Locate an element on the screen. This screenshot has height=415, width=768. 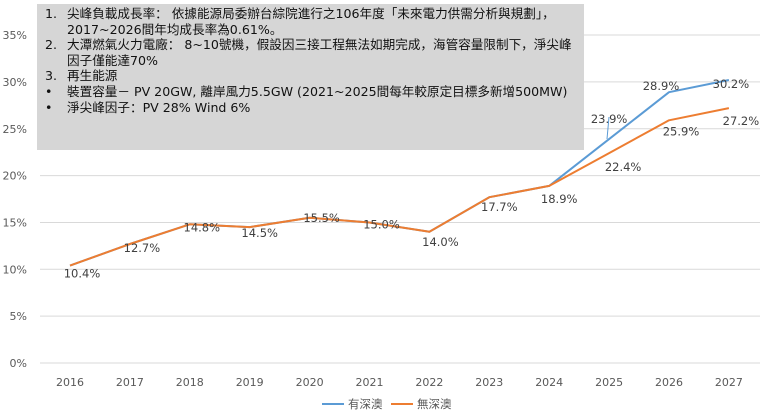
x-tick-label: 2026 is located at coordinates (669, 382).